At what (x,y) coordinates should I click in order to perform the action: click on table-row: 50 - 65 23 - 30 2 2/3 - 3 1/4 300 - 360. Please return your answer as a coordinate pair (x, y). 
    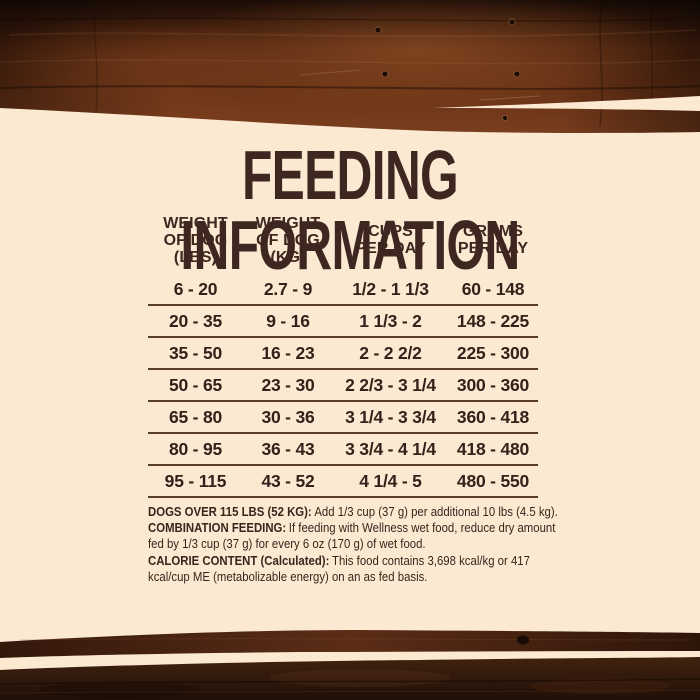
    Looking at the image, I should click on (343, 386).